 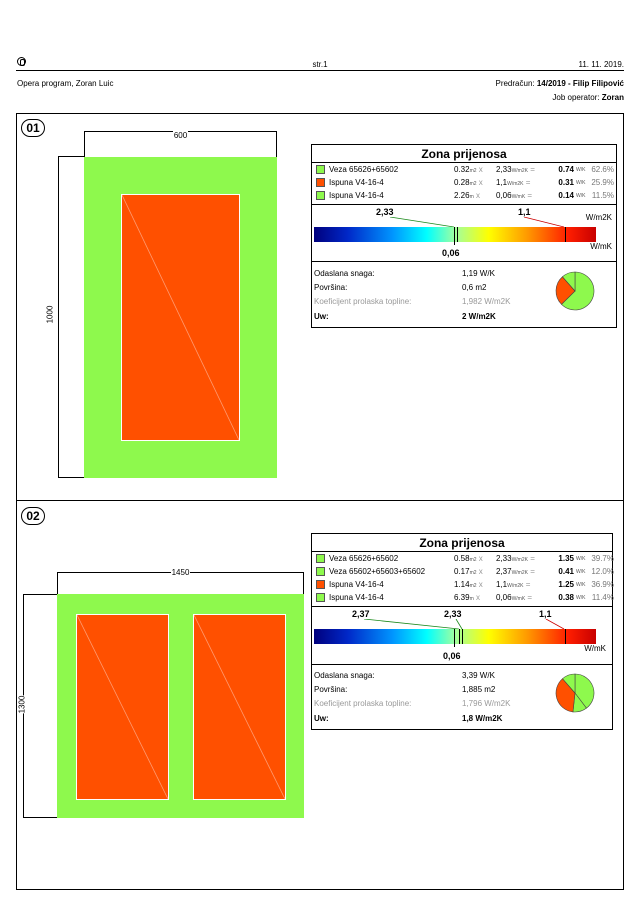 I want to click on glass-pane-left, so click(x=122, y=707).